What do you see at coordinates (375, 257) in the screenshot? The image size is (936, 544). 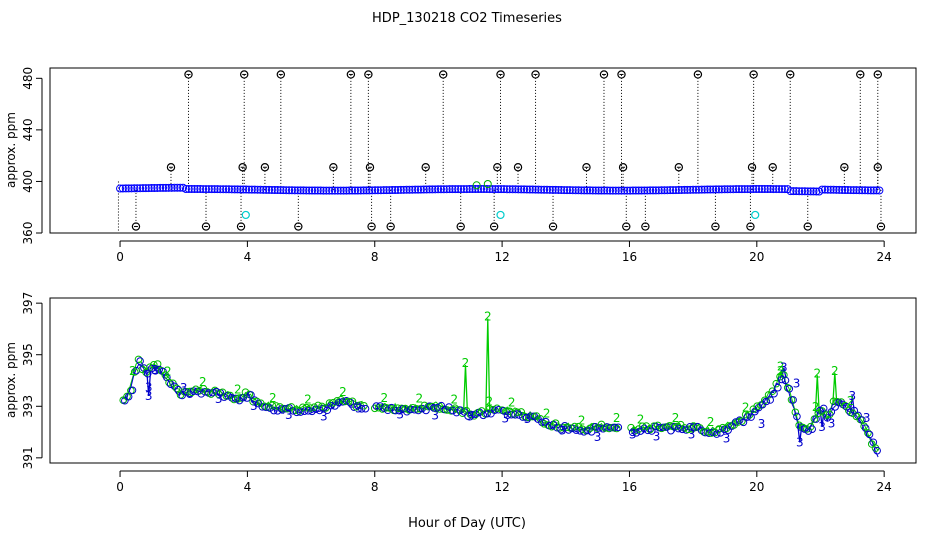 I see `x-tick-label: 8` at bounding box center [375, 257].